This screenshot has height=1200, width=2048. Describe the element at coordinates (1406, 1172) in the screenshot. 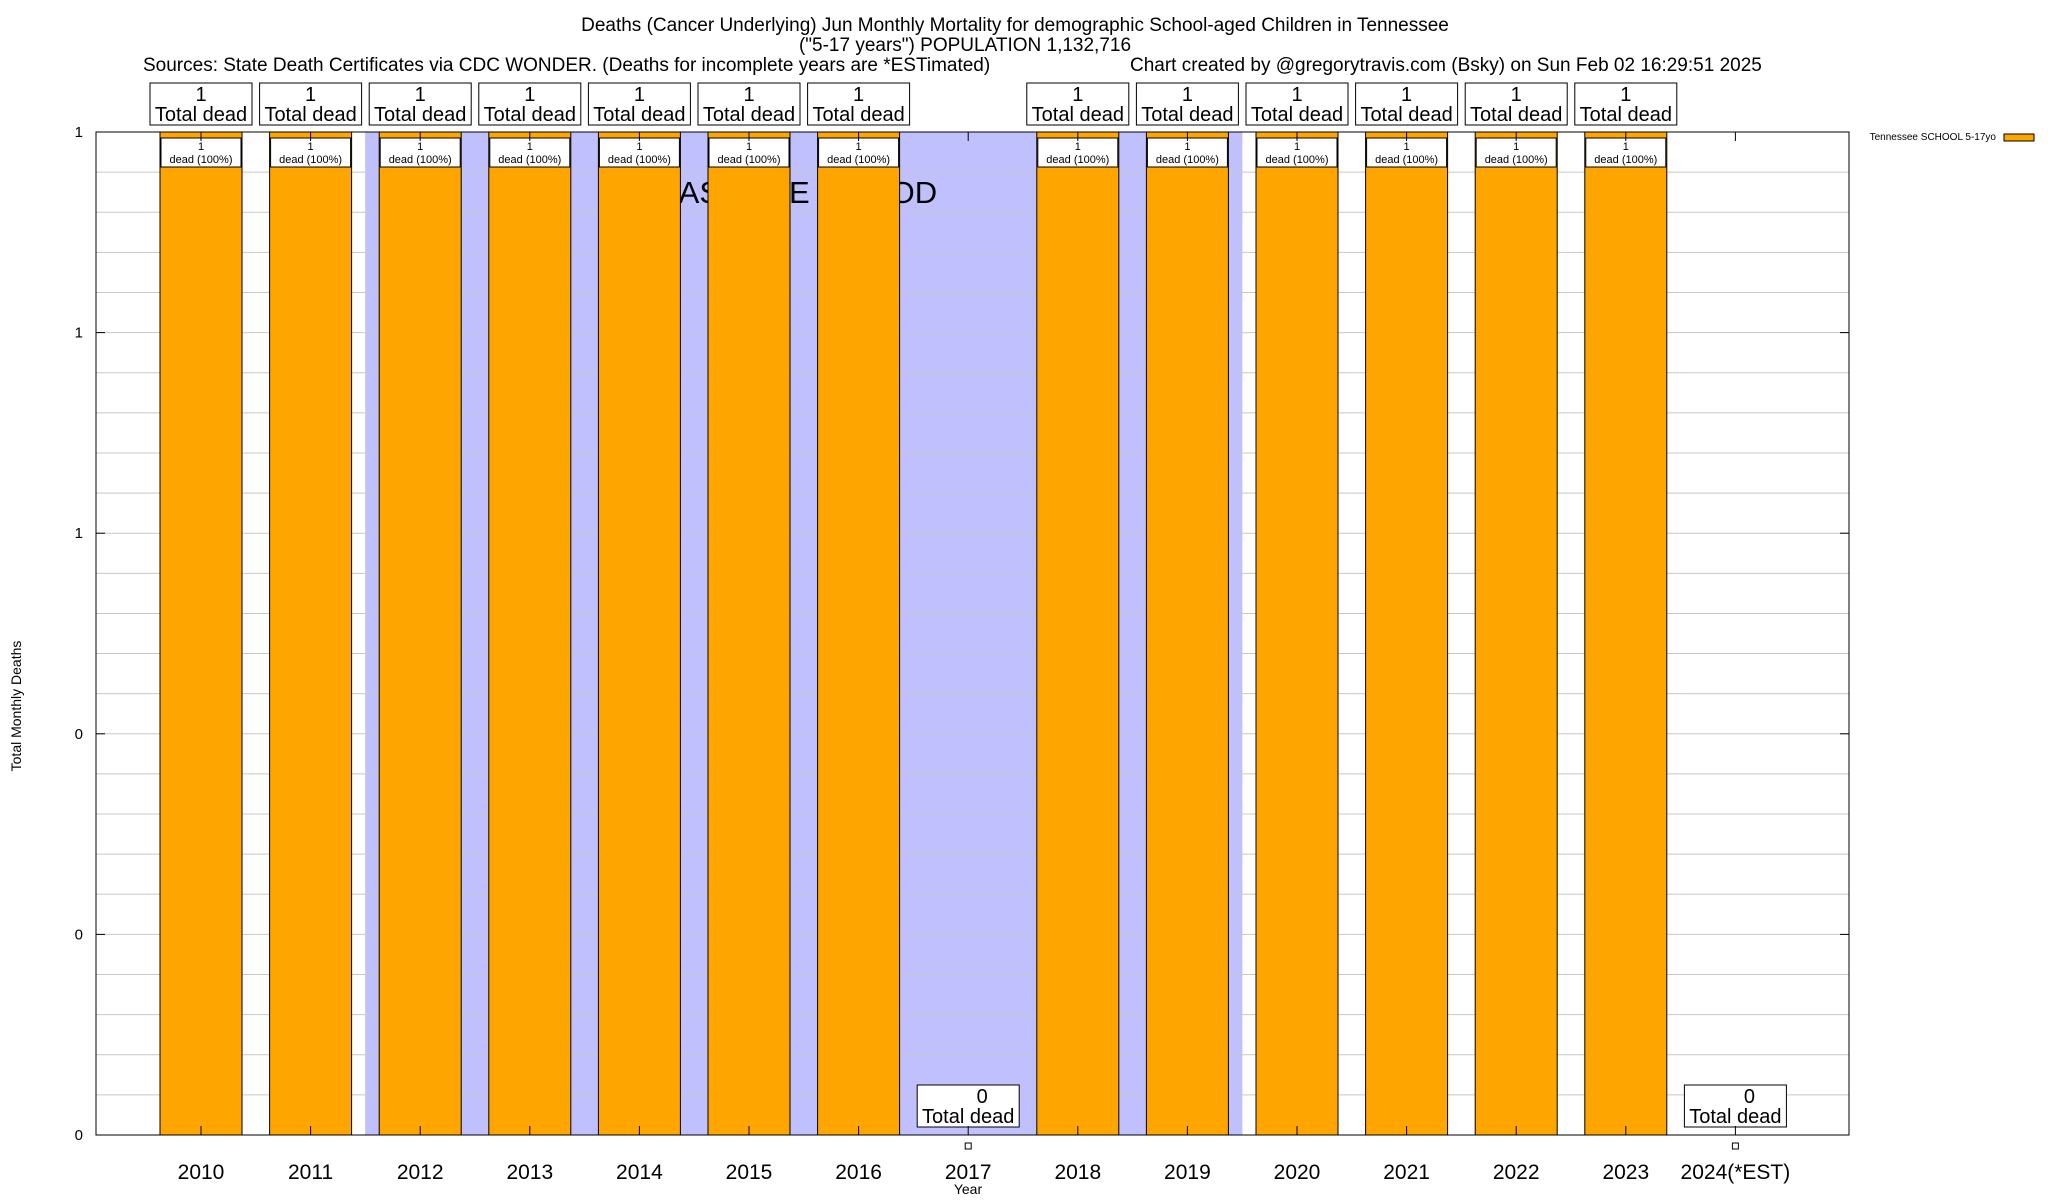

I see `x-tick-label: 2021` at that location.